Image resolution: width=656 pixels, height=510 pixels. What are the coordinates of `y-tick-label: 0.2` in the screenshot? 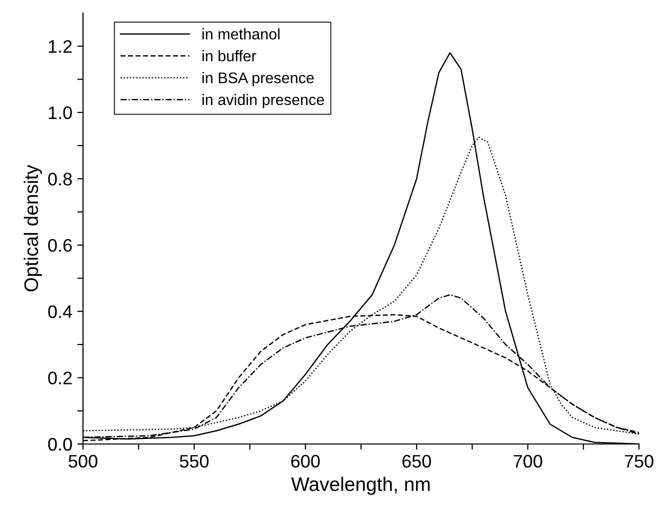 It's located at (60, 378).